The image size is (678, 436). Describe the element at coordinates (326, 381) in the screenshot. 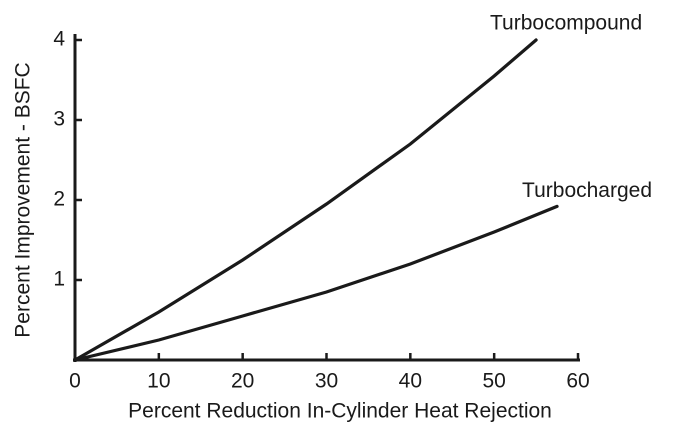

I see `x-tick-label: 30` at that location.